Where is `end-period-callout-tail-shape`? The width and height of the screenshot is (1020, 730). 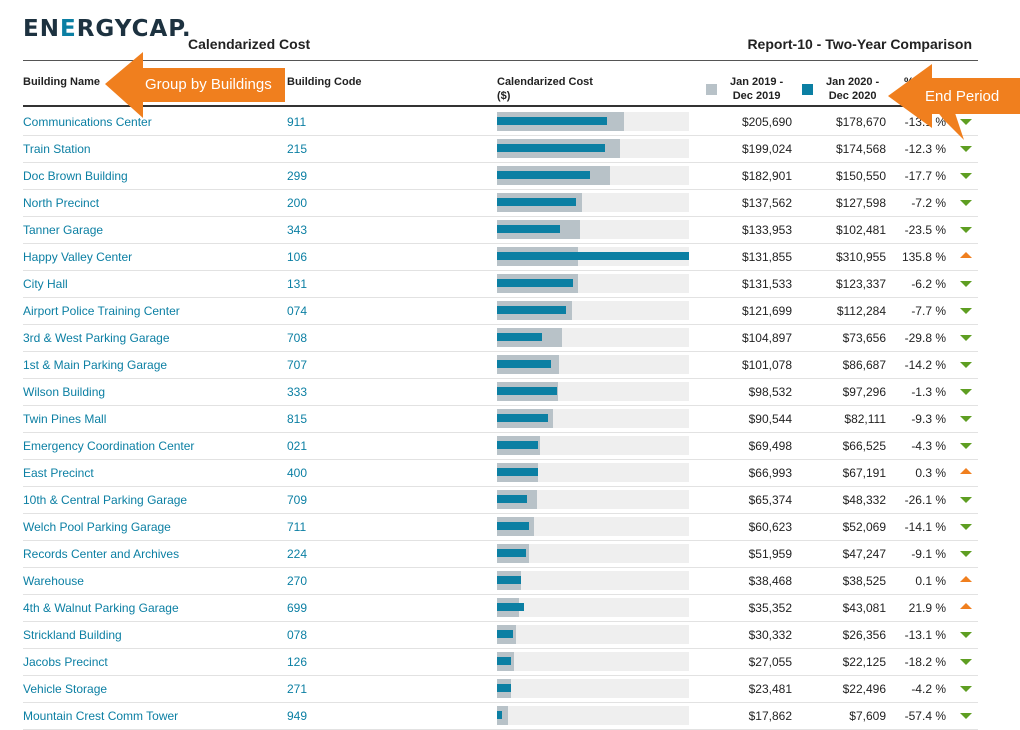 end-period-callout-tail-shape is located at coordinates (950, 125).